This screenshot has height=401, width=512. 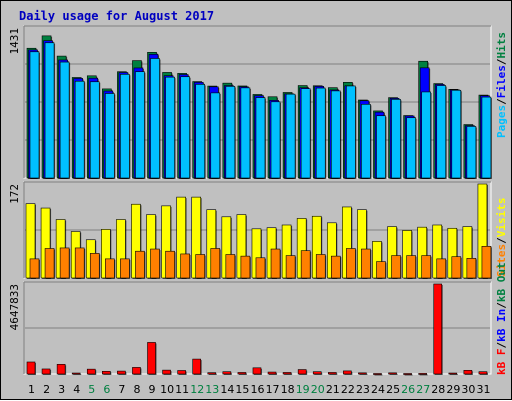 I want to click on legend-kb-part-5: kB Out, so click(x=501, y=282).